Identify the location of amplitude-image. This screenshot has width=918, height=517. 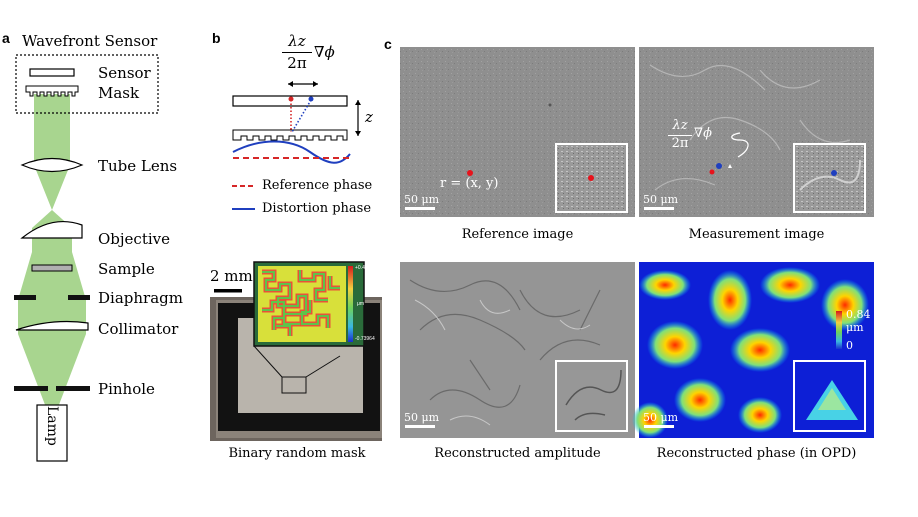
(517, 350).